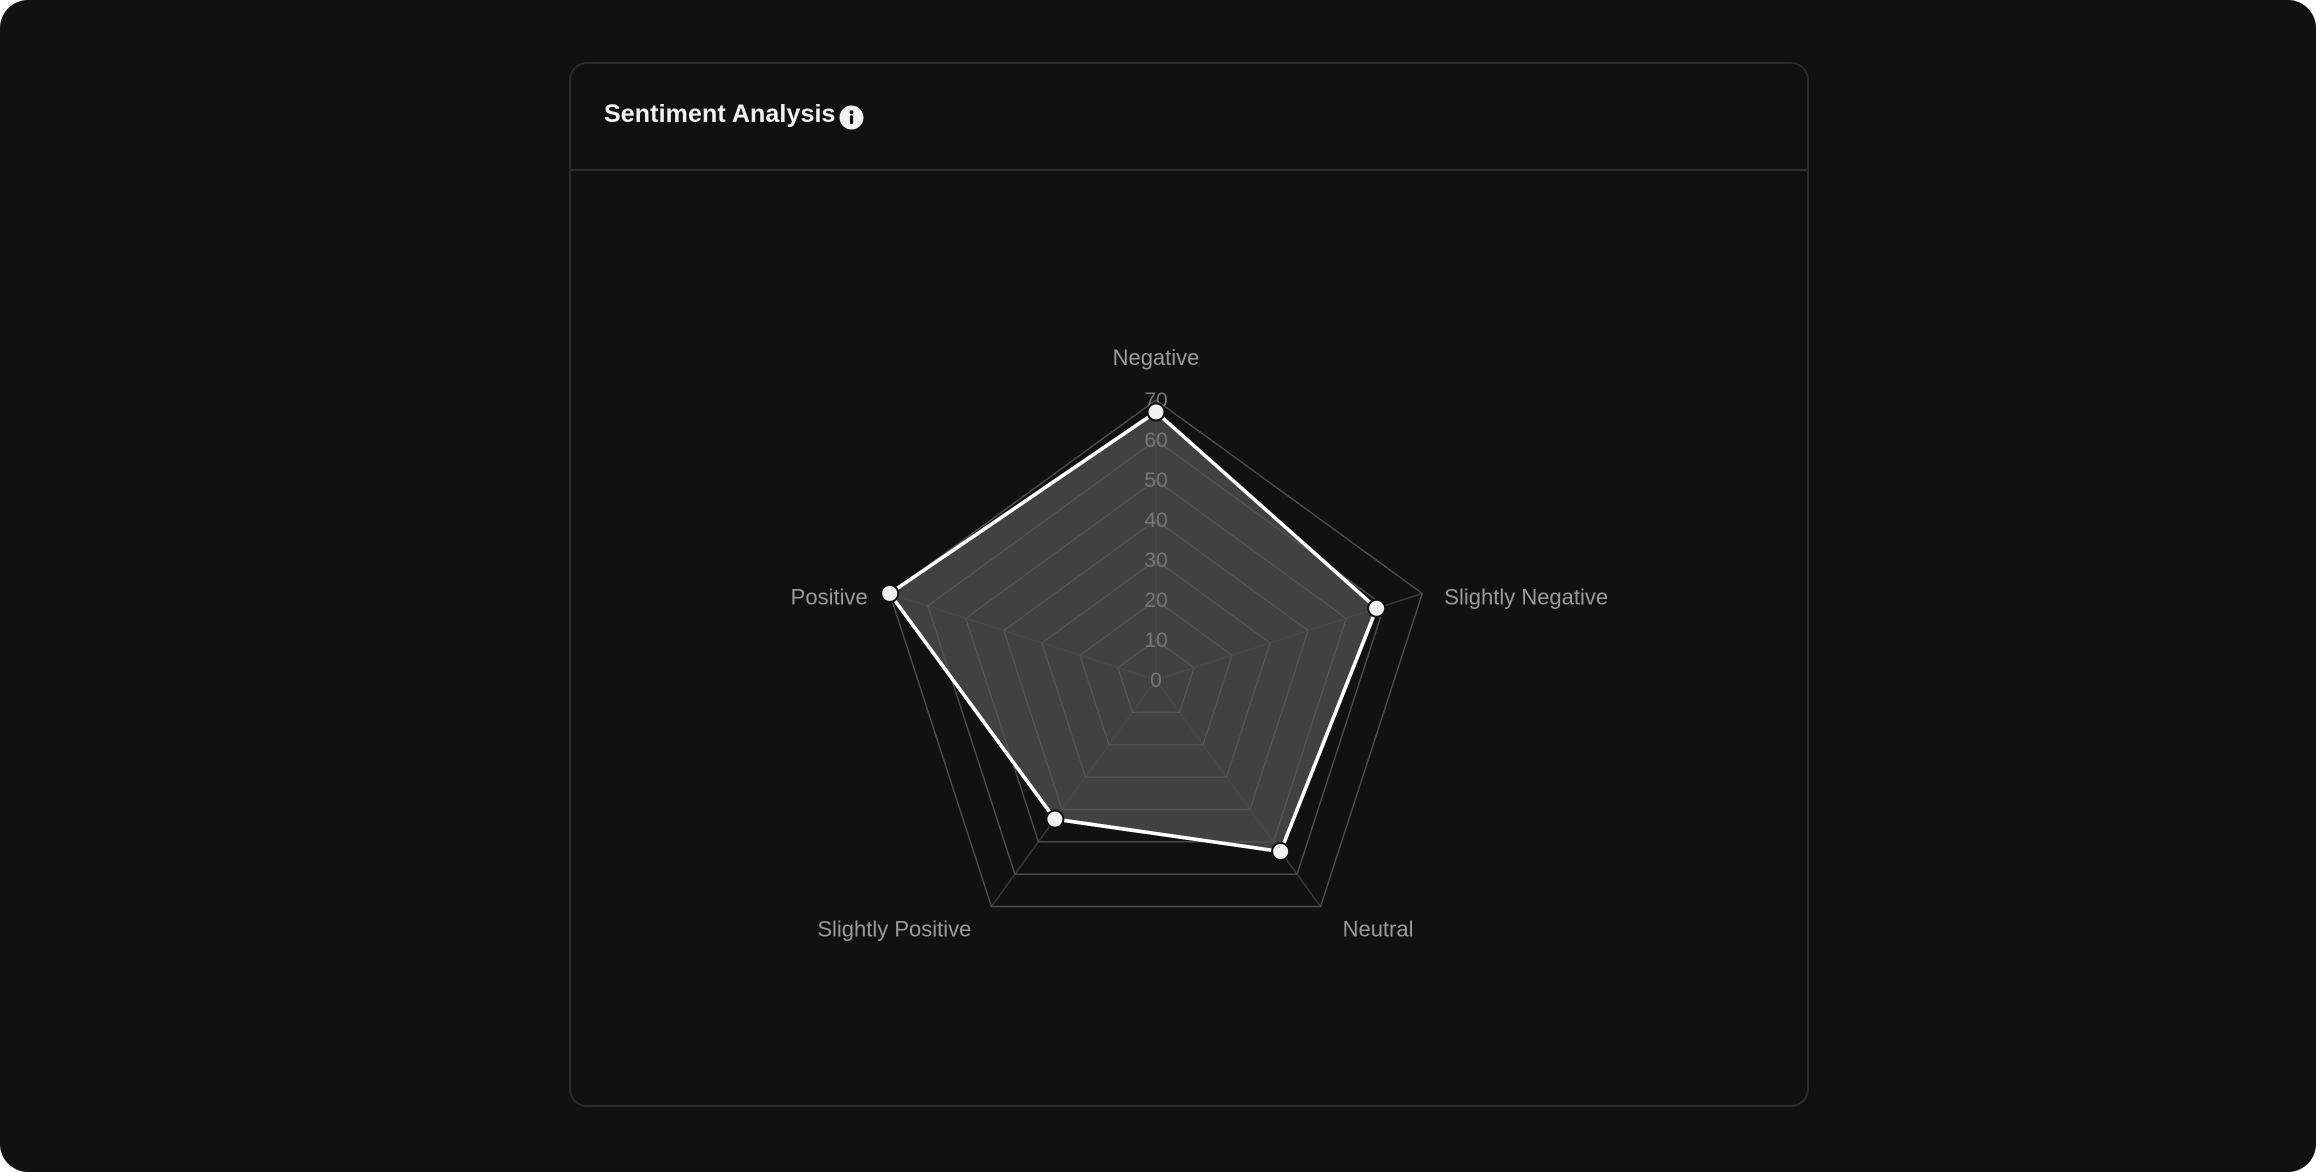 The width and height of the screenshot is (2316, 1172). Describe the element at coordinates (1281, 852) in the screenshot. I see `data-point-neutral` at that location.